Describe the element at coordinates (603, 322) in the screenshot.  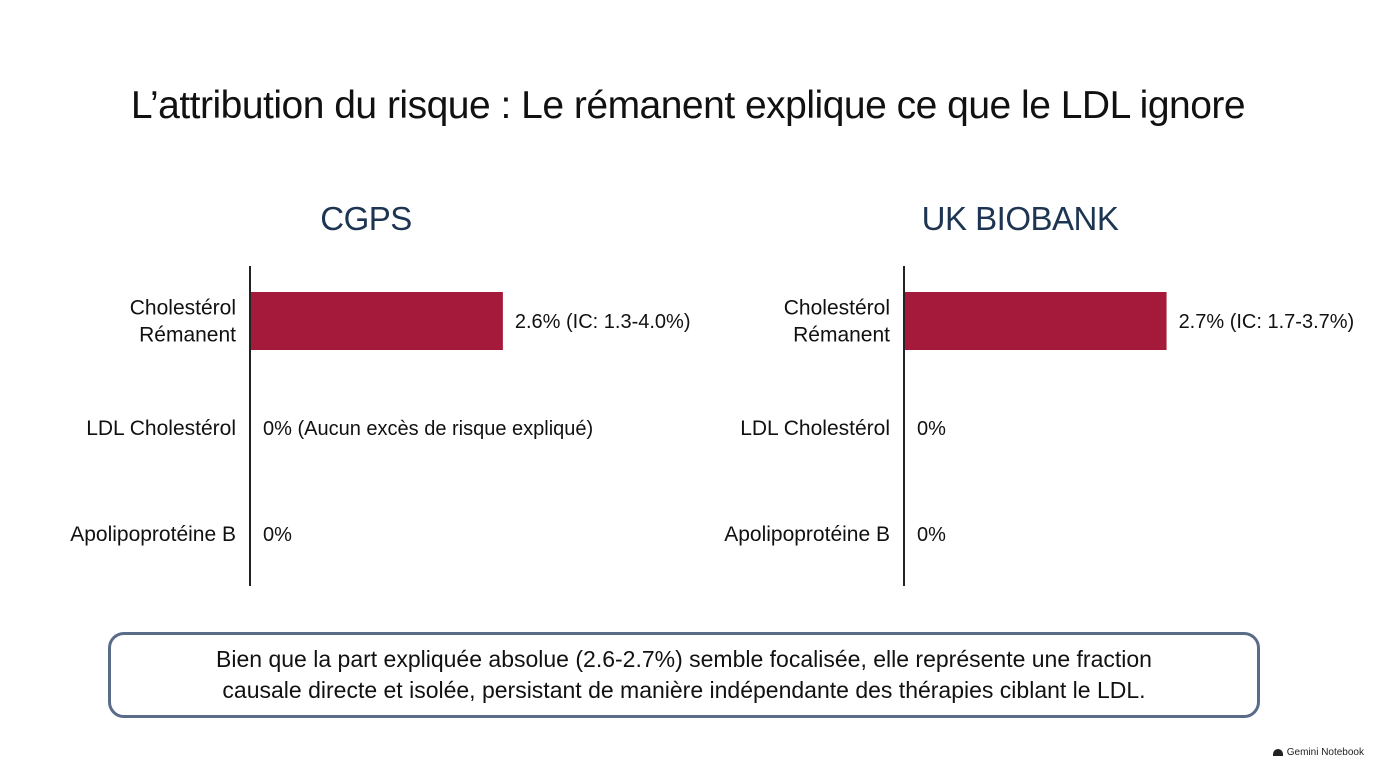
I see `value-label: 2.6% (IC: 1.3-4.0%)` at that location.